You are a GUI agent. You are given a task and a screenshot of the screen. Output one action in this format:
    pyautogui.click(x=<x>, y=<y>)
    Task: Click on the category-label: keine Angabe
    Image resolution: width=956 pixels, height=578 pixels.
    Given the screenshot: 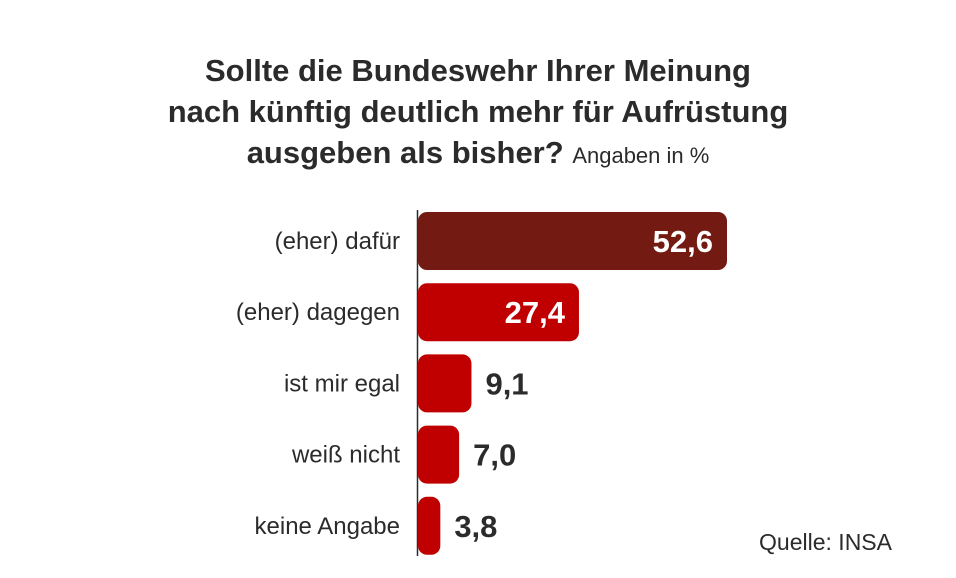 What is the action you would take?
    pyautogui.click(x=327, y=526)
    